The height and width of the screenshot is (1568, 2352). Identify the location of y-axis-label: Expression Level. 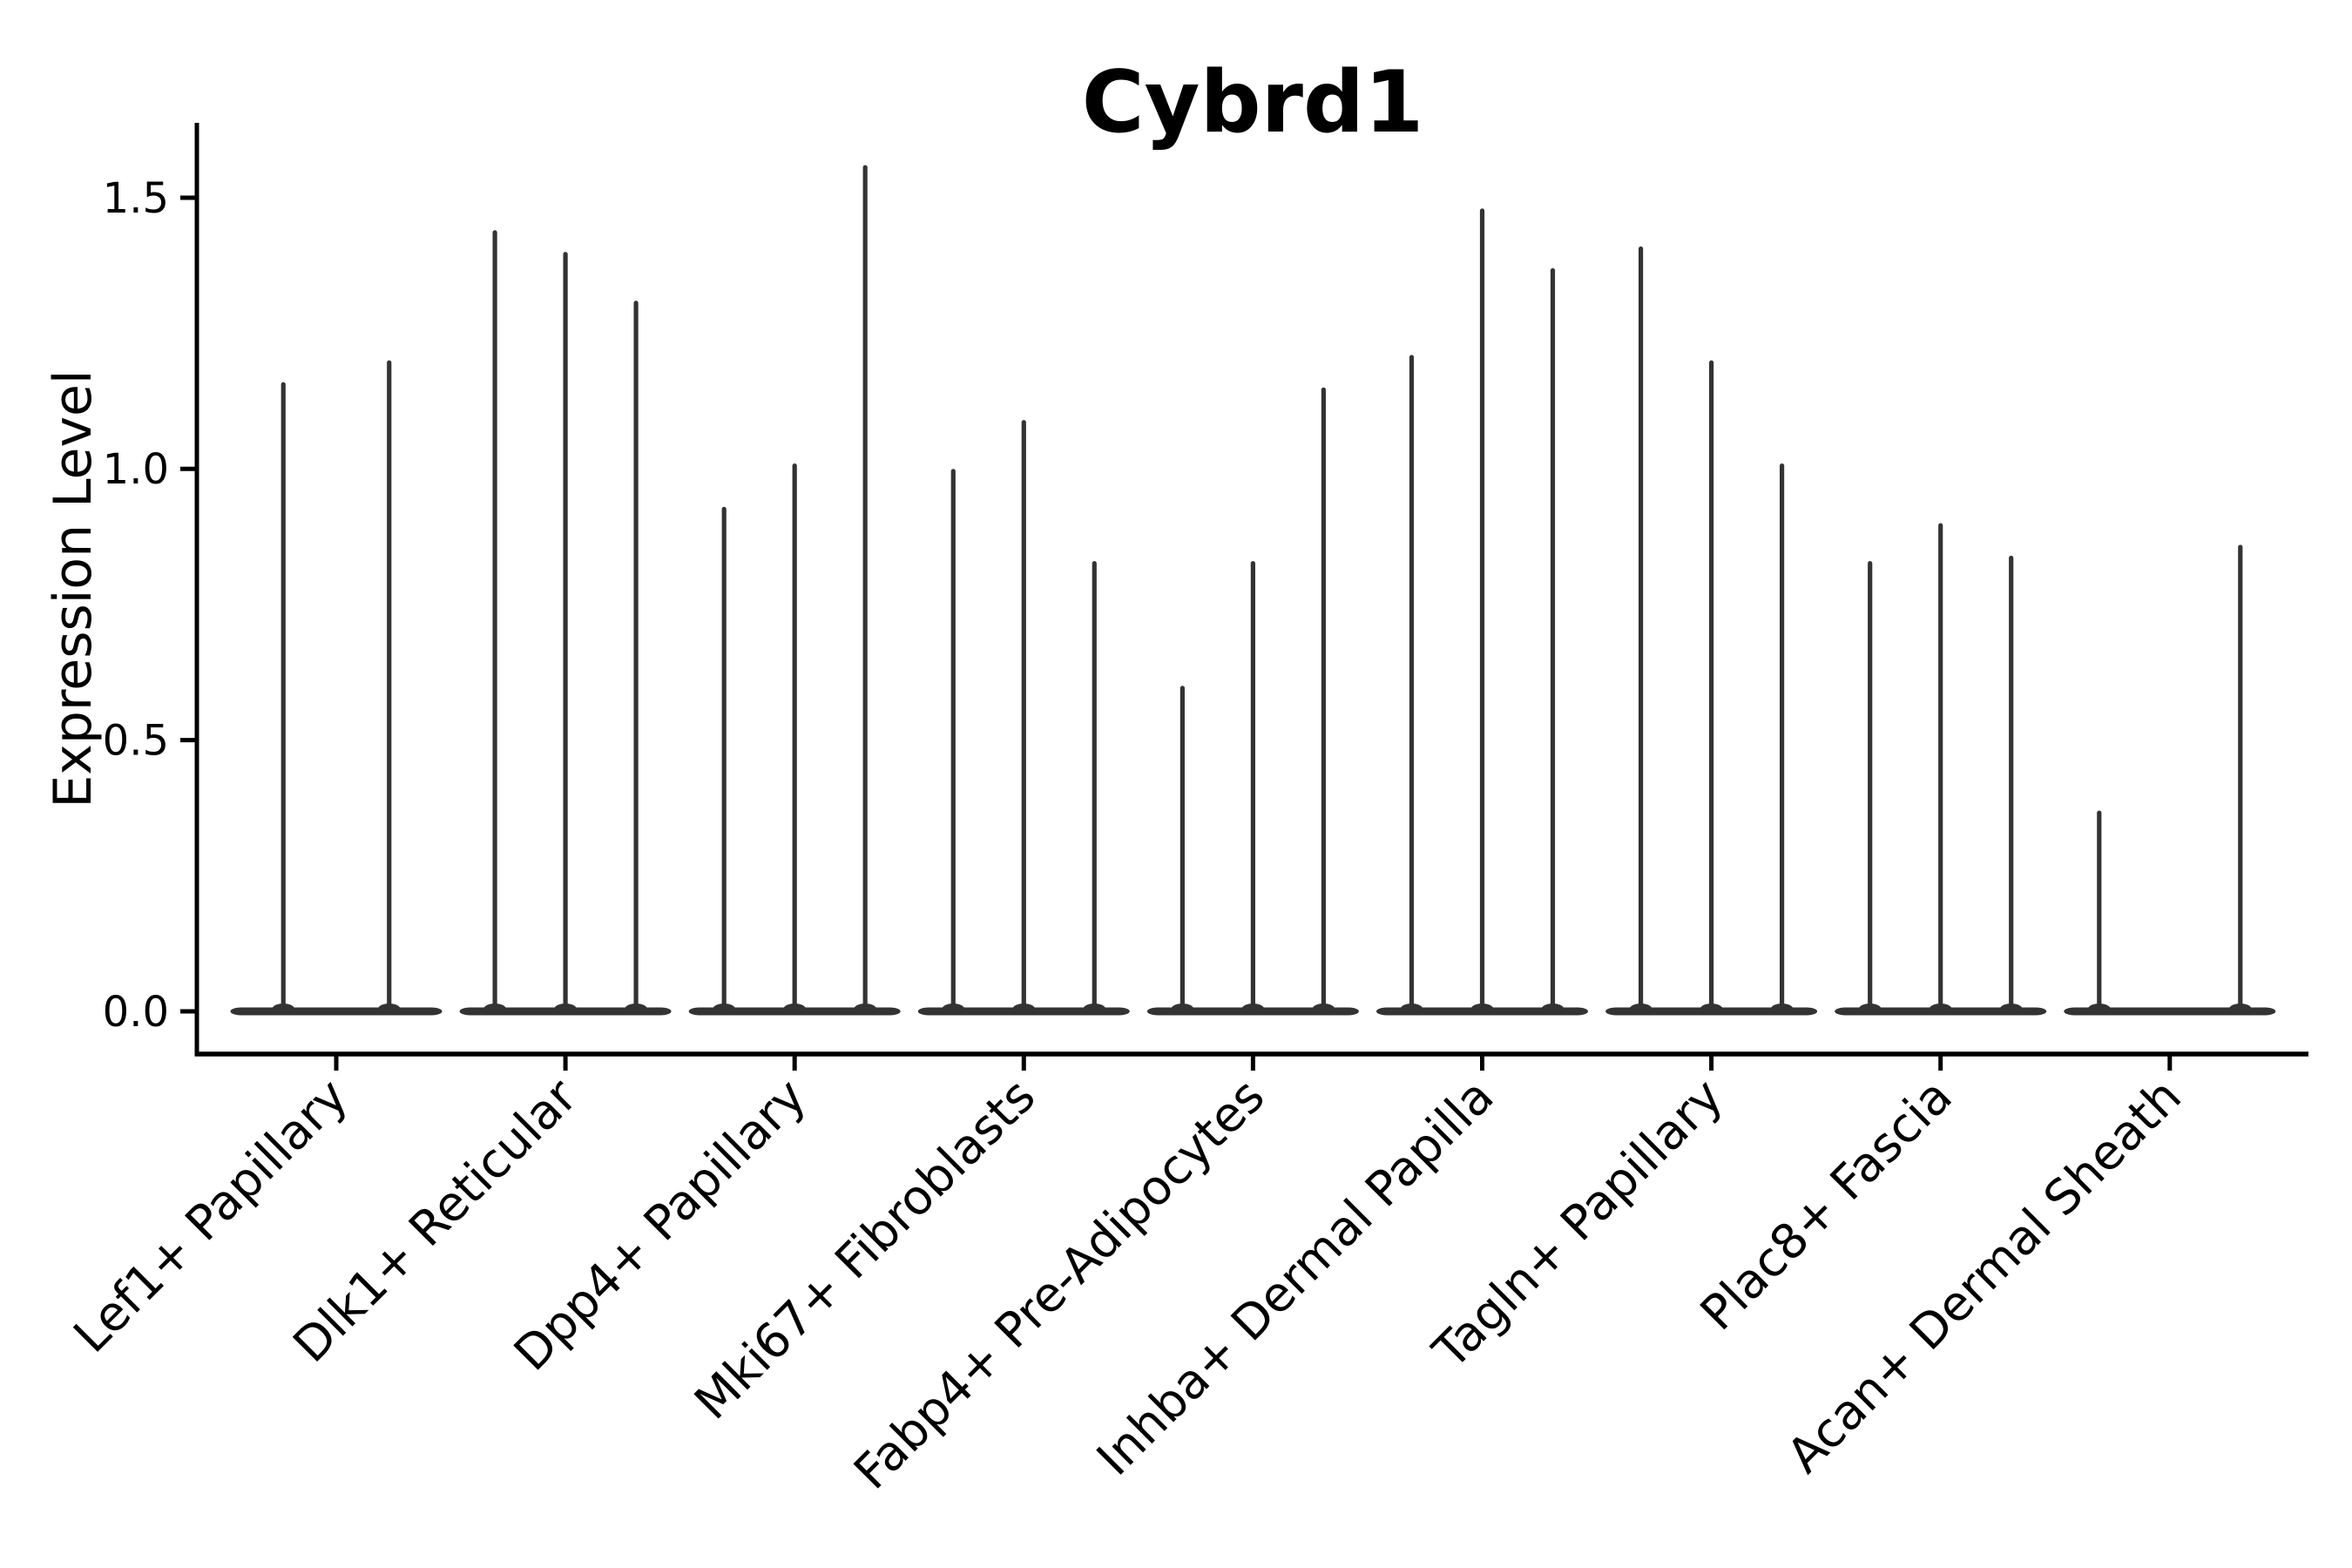
(74, 588).